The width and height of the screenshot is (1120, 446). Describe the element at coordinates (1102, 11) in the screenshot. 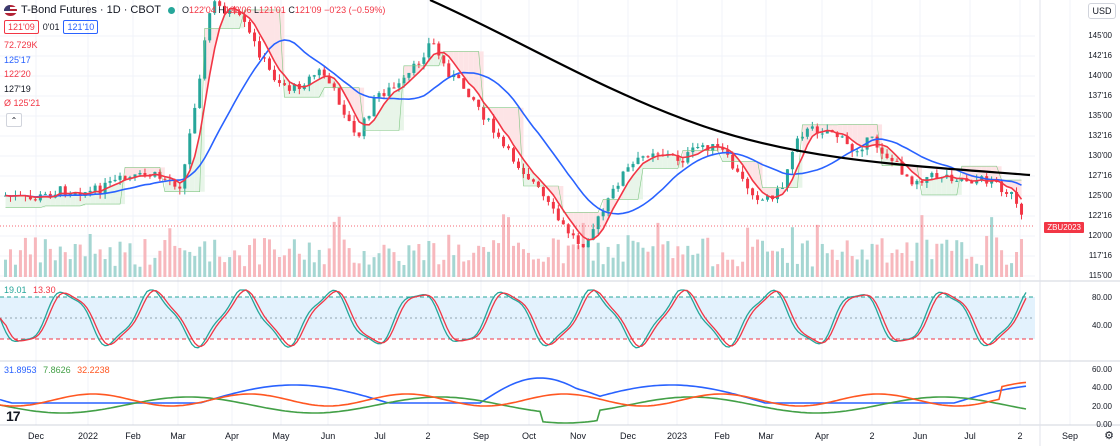

I see `currency-button: USD` at that location.